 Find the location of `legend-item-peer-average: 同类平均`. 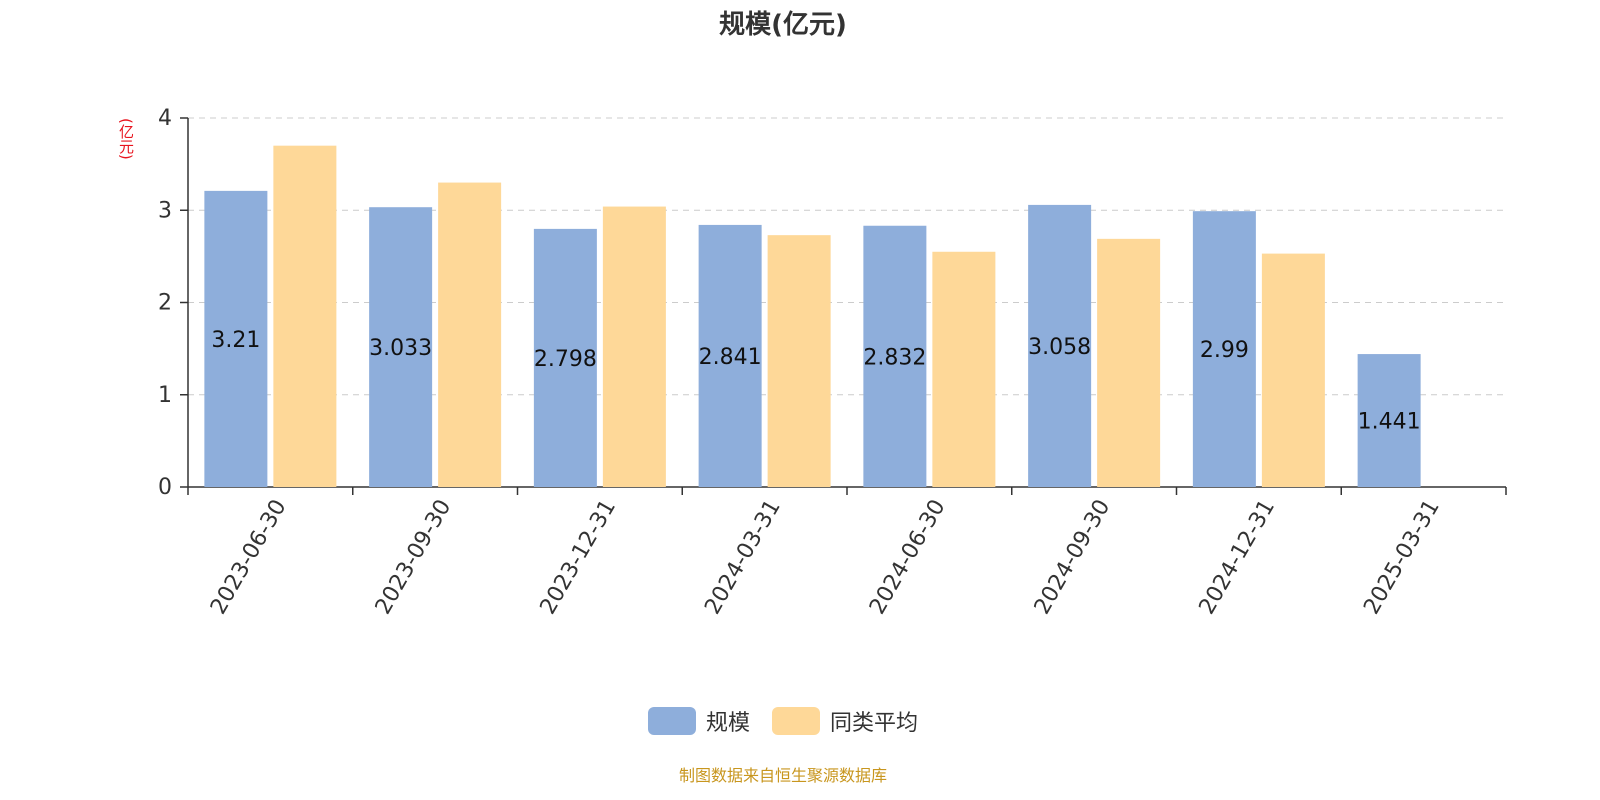

legend-item-peer-average: 同类平均 is located at coordinates (845, 721).